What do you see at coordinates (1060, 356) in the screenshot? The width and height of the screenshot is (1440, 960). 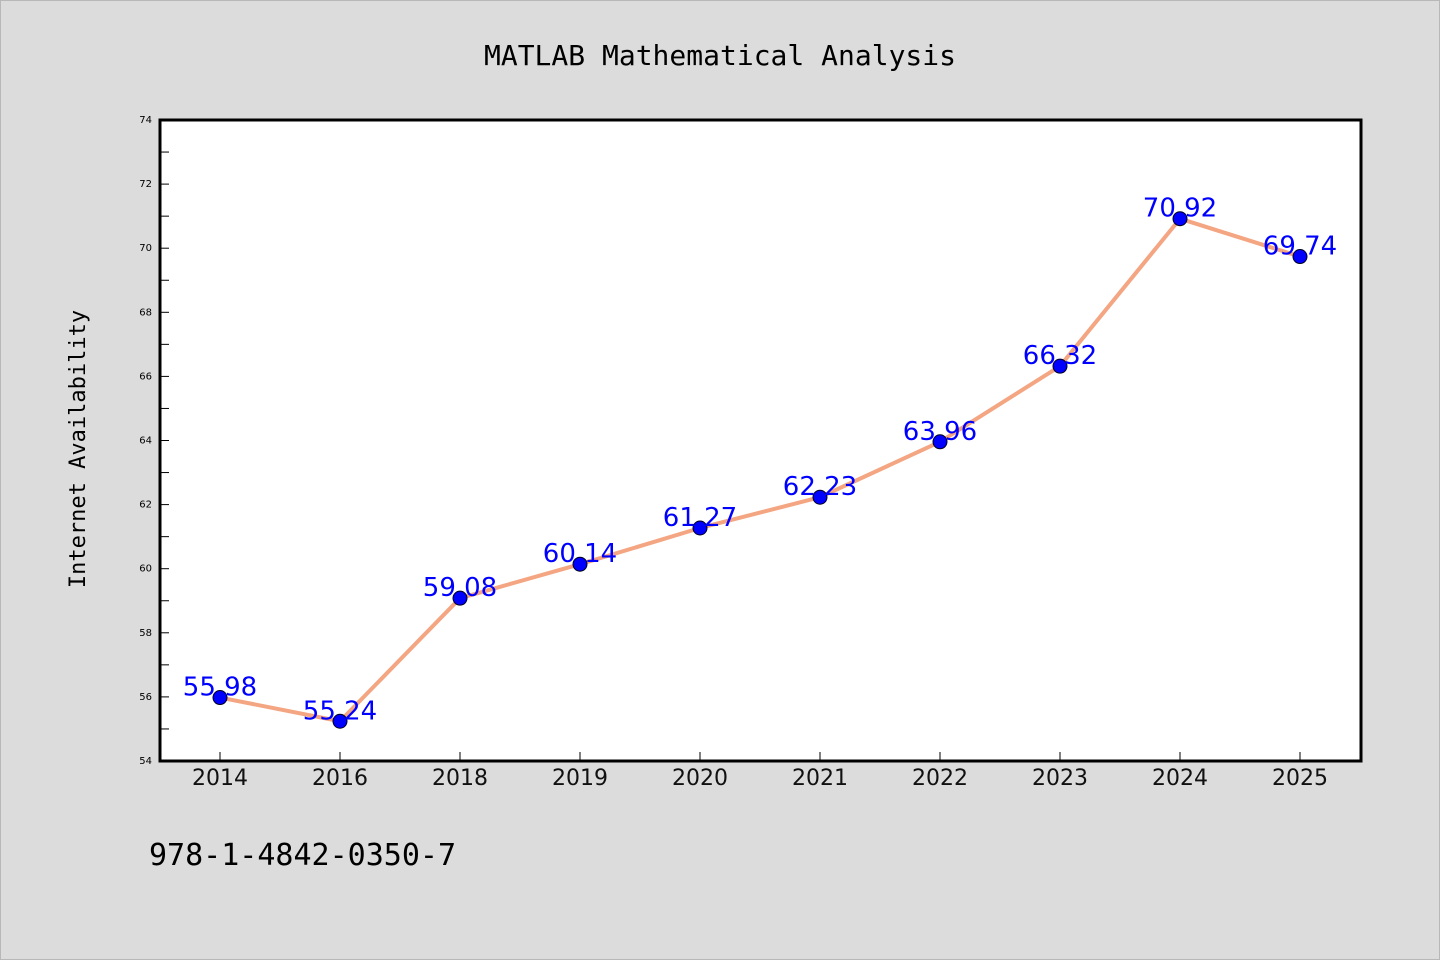 I see `data-value-label: 66.32` at bounding box center [1060, 356].